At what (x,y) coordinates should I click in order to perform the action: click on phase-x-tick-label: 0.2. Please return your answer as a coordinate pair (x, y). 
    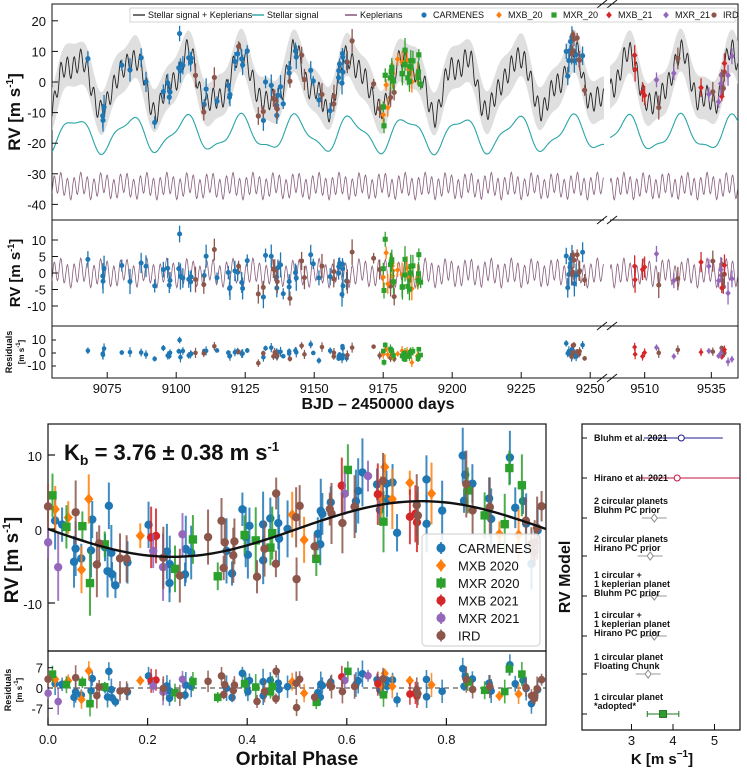
    Looking at the image, I should click on (148, 739).